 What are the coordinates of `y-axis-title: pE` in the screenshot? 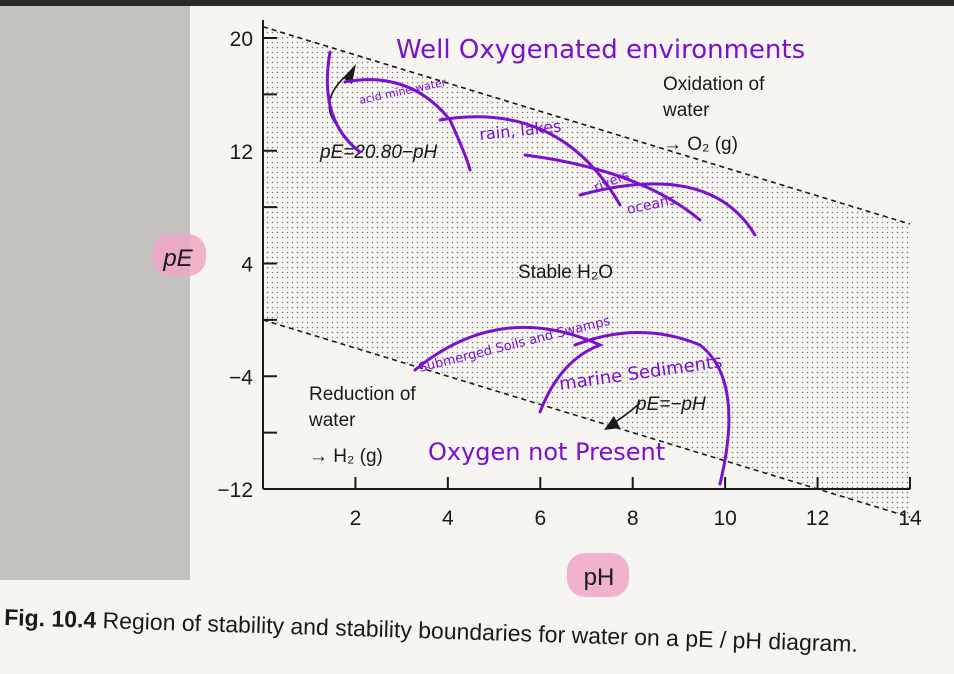 It's located at (177, 258).